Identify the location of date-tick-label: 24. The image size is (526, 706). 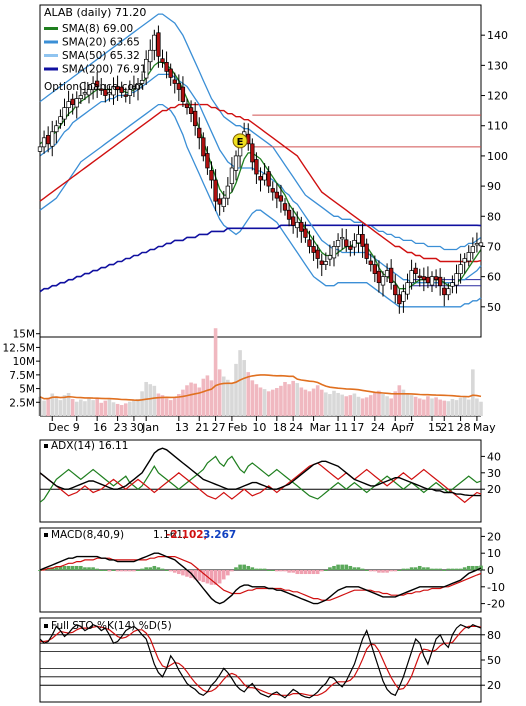
(296, 427).